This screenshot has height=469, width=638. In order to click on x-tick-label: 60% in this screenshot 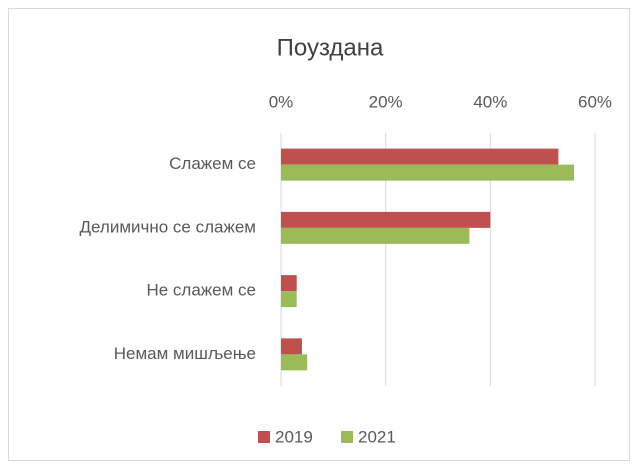, I will do `click(595, 101)`.